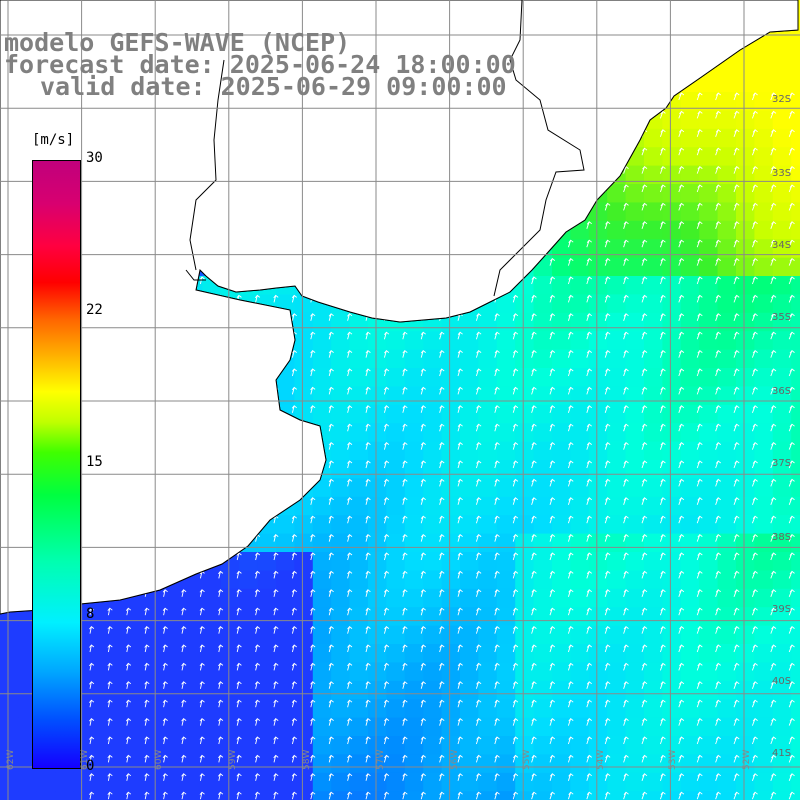 The image size is (800, 800). What do you see at coordinates (782, 317) in the screenshot?
I see `lat-label: 35S` at bounding box center [782, 317].